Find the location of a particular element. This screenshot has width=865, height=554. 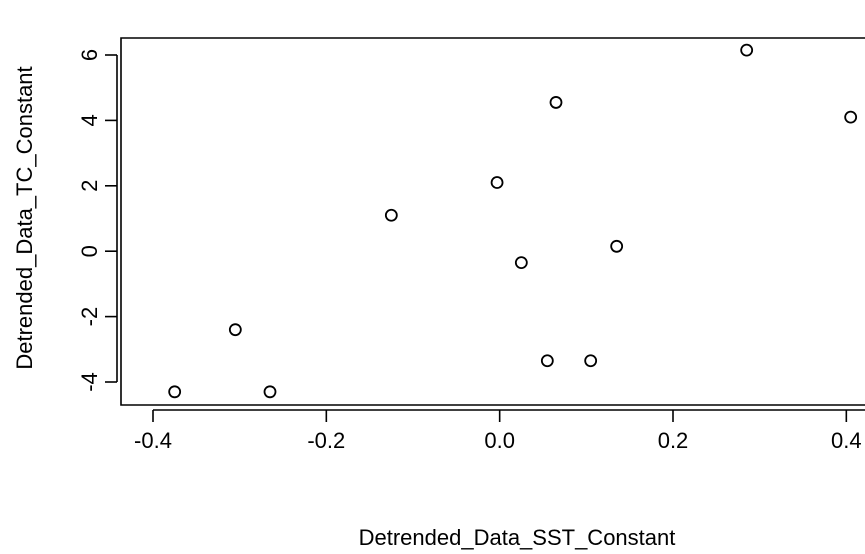

x-axis-title: Detrended_Data_SST_Constant is located at coordinates (517, 537).